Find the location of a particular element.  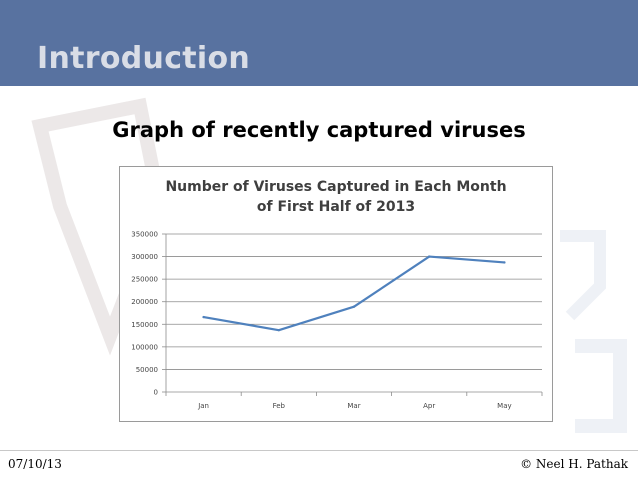

y-tick-label: 150000 is located at coordinates (144, 325).